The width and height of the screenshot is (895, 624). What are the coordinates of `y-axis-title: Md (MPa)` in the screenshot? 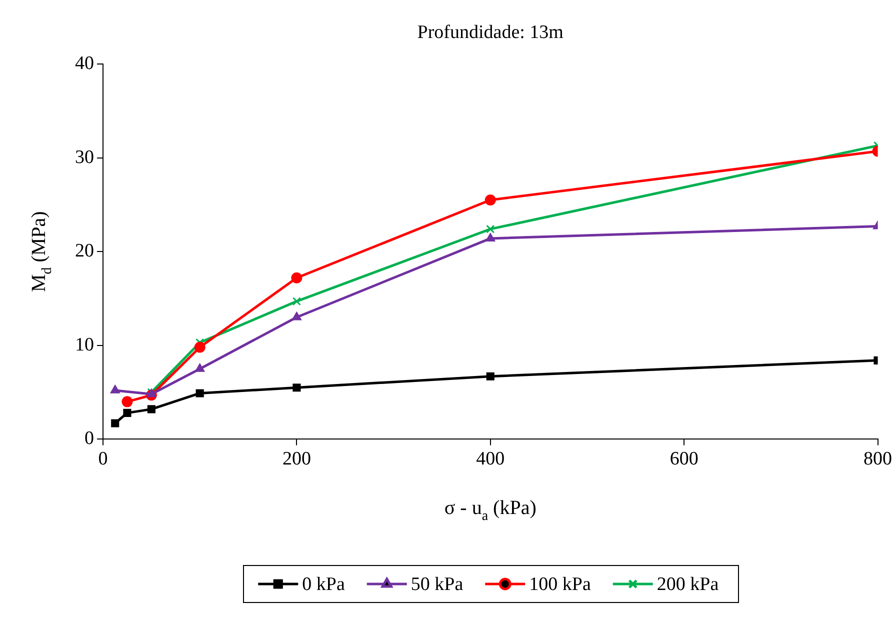 It's located at (41, 251).